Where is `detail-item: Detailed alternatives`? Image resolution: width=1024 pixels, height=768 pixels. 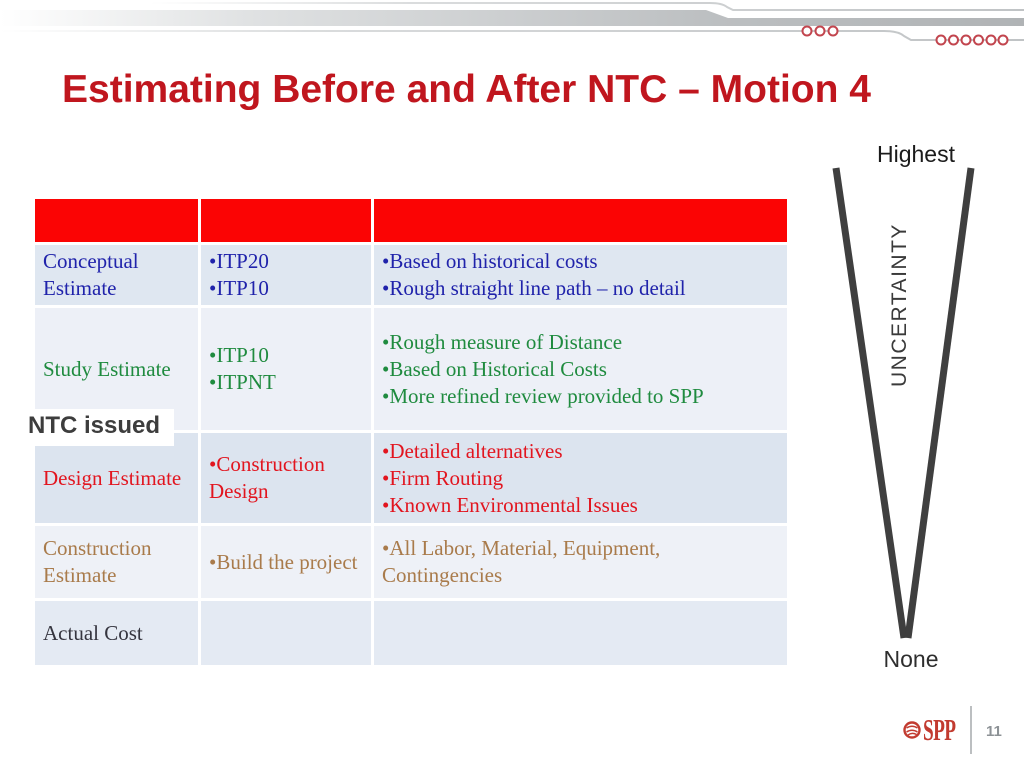
detail-item: Detailed alternatives is located at coordinates (580, 451).